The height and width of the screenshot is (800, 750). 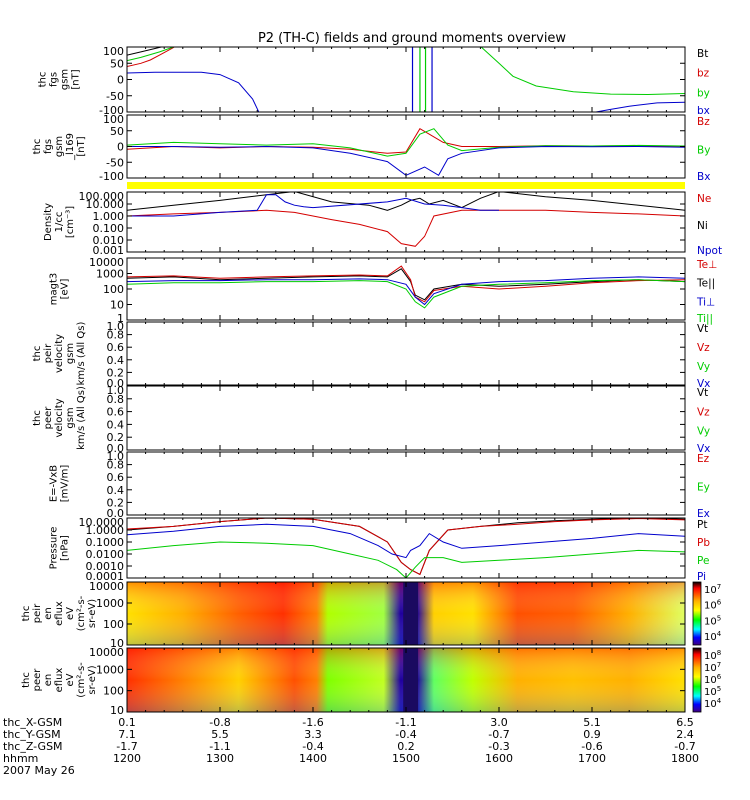 I want to click on y-tick-label: 0.100, so click(x=109, y=228).